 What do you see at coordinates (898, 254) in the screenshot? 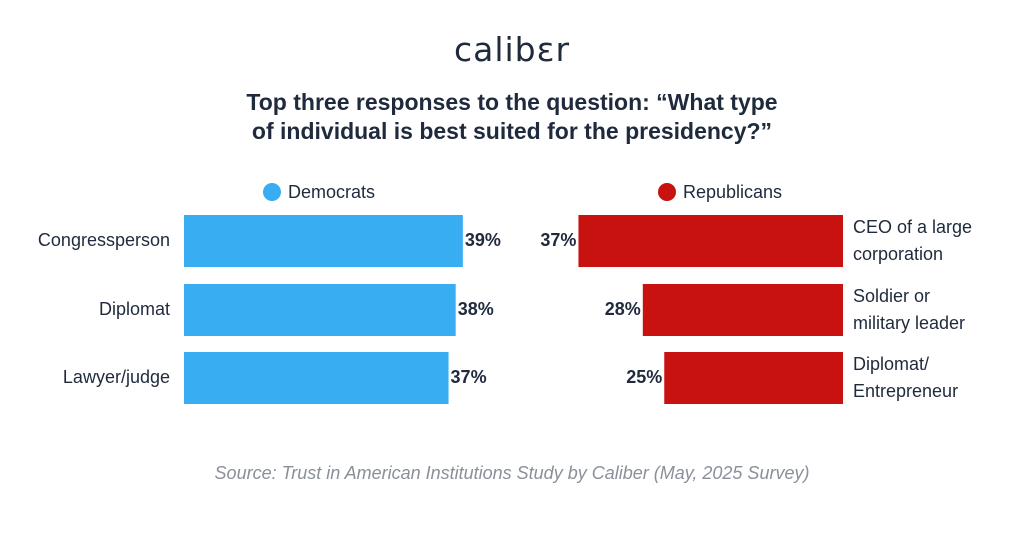
I see `category-label-republicans: corporation` at bounding box center [898, 254].